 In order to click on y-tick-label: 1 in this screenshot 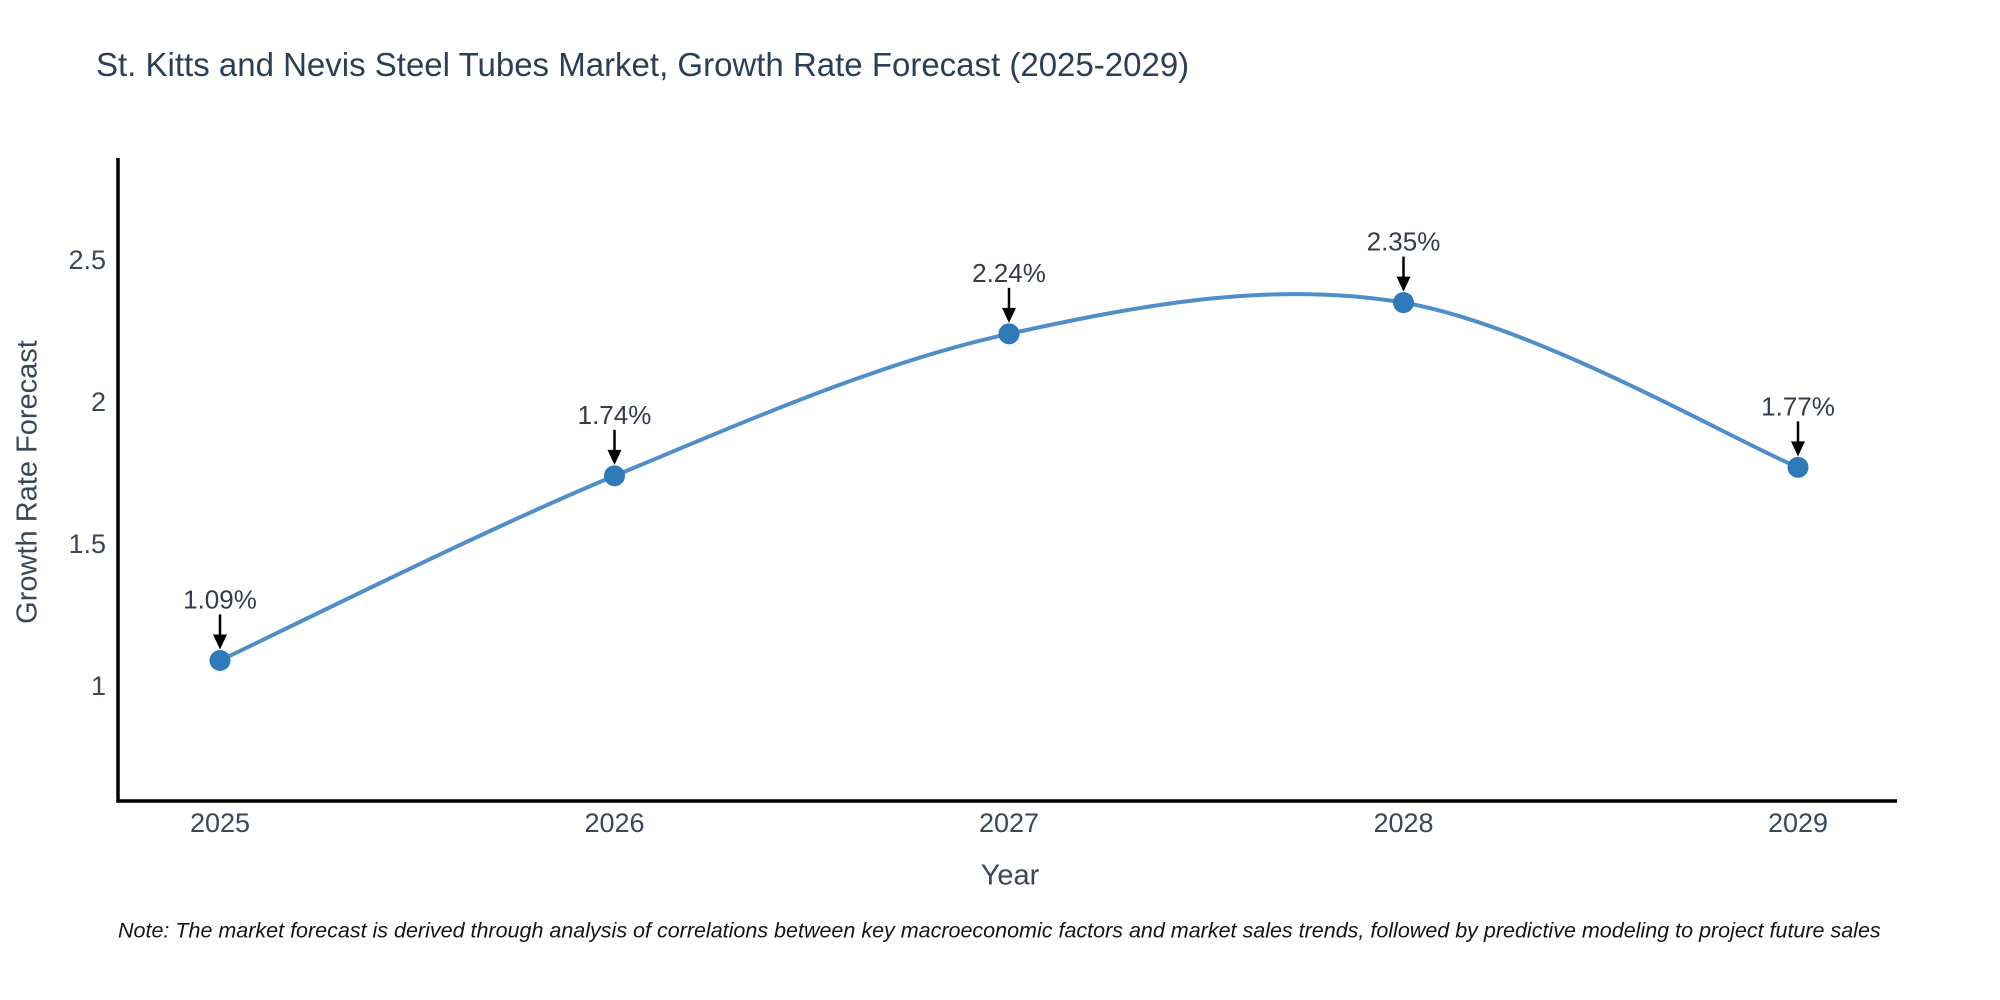, I will do `click(98, 686)`.